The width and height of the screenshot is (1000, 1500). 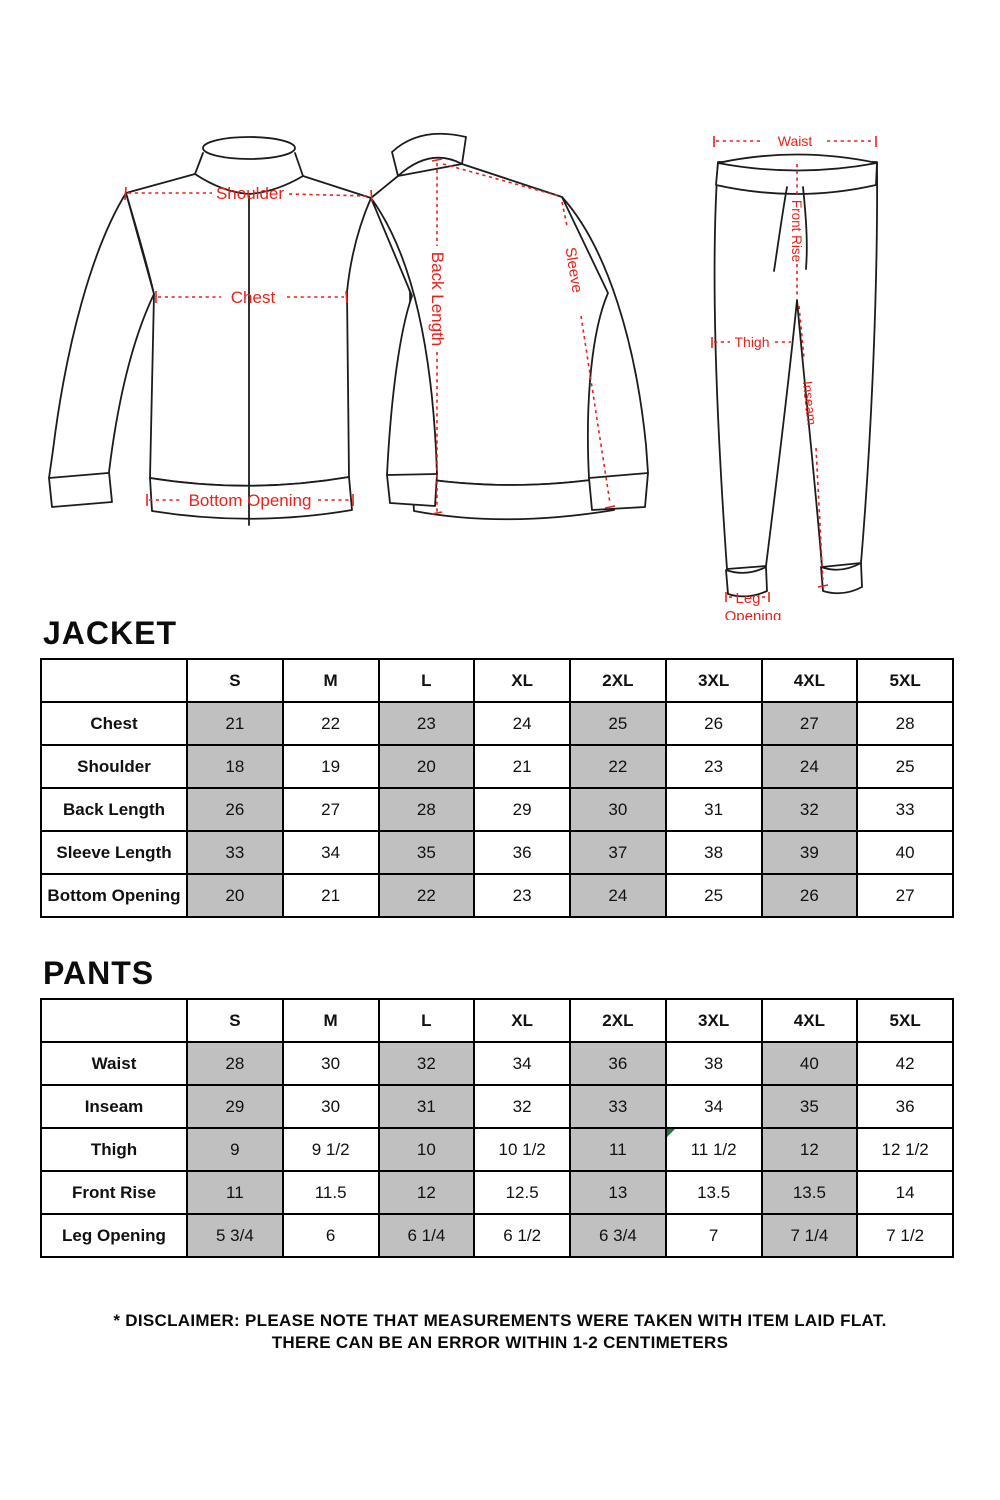 What do you see at coordinates (522, 1235) in the screenshot?
I see `measurement-value-cell: 6 1/2` at bounding box center [522, 1235].